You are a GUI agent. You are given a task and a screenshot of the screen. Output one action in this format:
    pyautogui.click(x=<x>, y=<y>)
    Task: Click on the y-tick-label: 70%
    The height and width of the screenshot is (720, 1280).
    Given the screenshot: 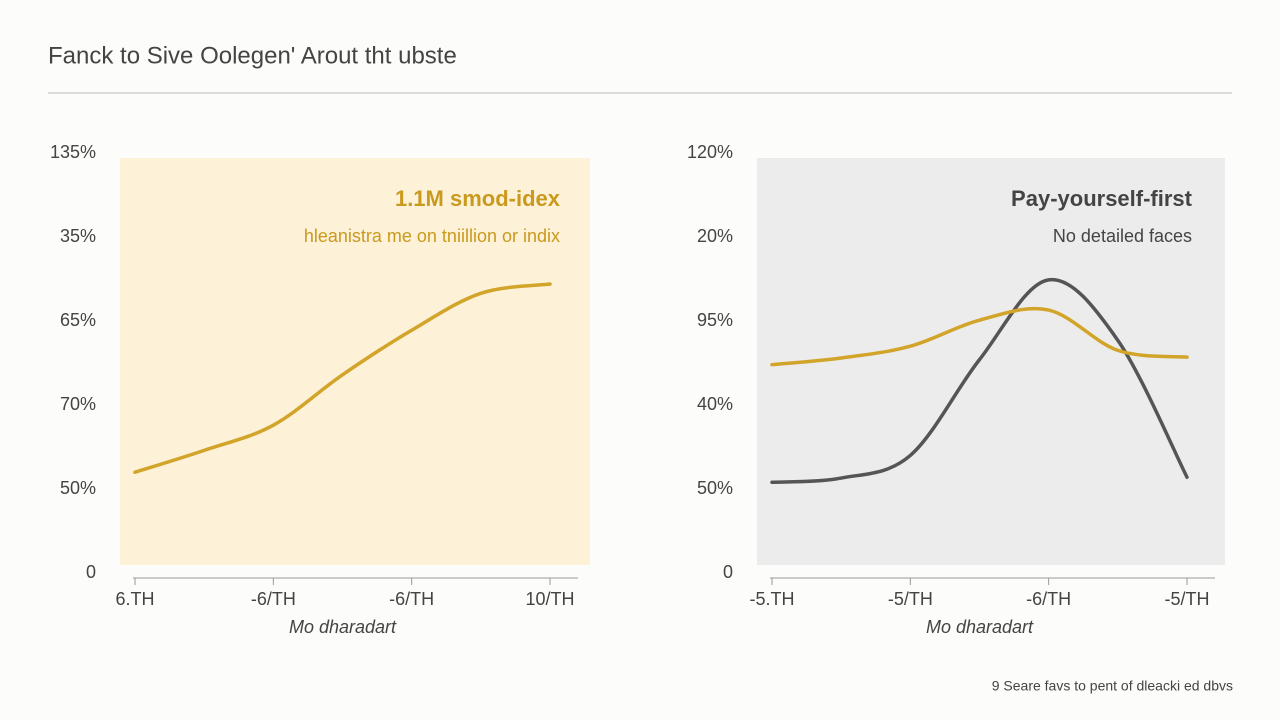 What is the action you would take?
    pyautogui.click(x=78, y=404)
    